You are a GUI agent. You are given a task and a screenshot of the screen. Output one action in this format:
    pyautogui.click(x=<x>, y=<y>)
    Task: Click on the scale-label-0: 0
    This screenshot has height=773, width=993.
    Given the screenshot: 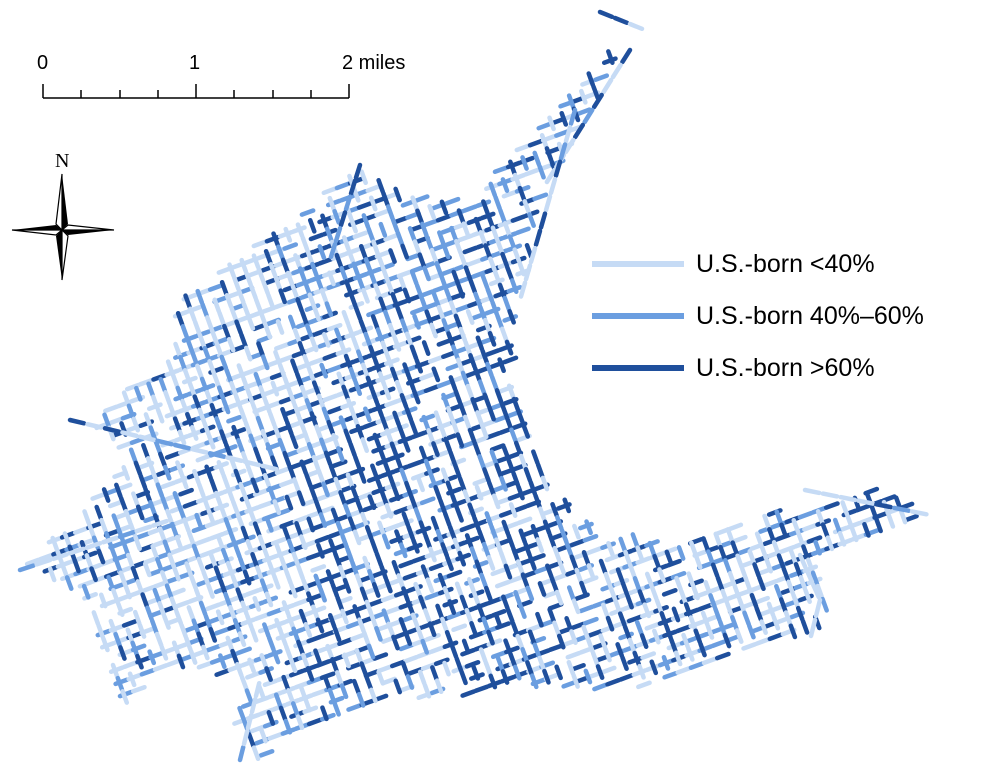 What is the action you would take?
    pyautogui.click(x=43, y=63)
    